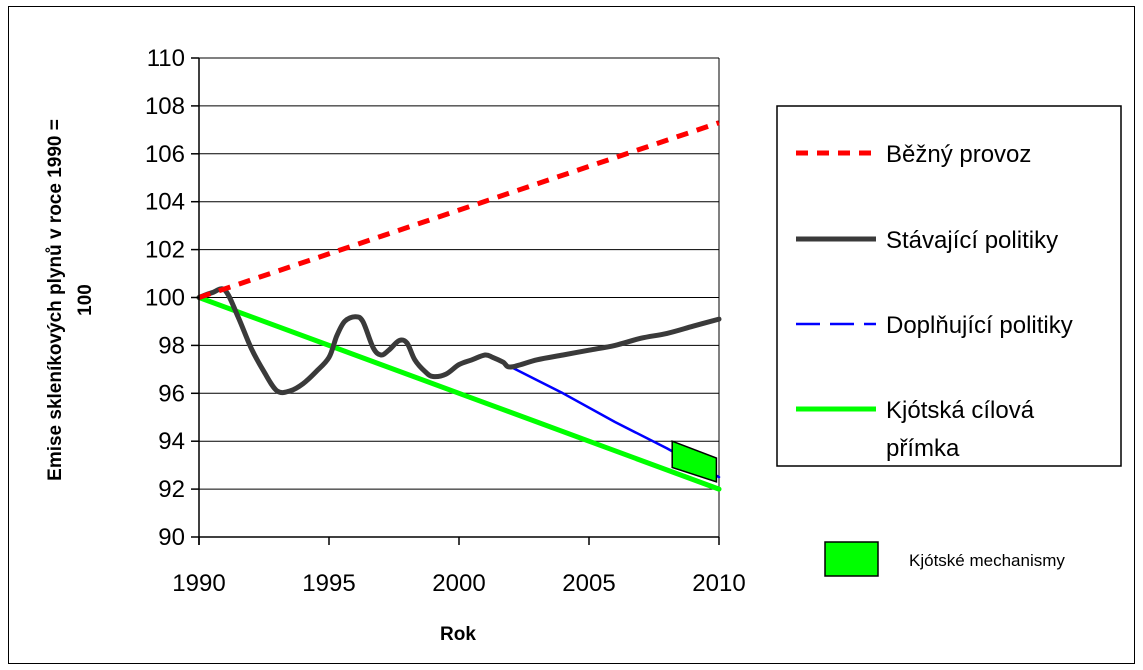  Describe the element at coordinates (960, 410) in the screenshot. I see `legend-label-kjotska-line1: Kjótská cílová` at that location.